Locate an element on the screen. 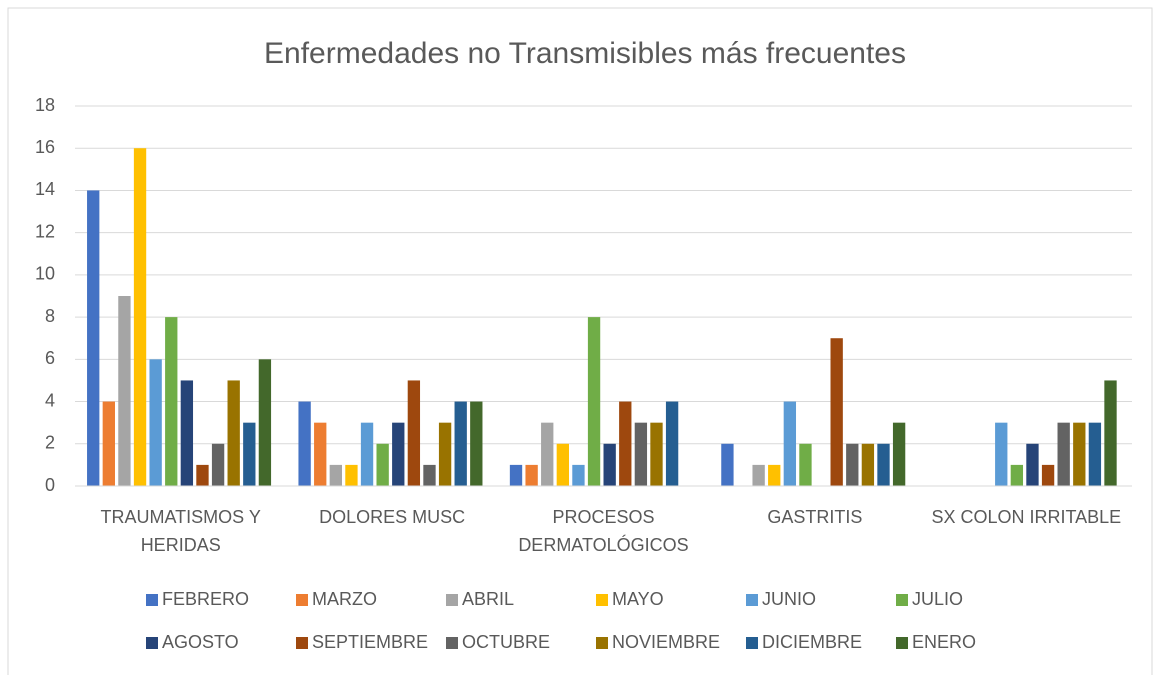 This screenshot has width=1153, height=675. x-tick-label: DOLORES MUSC is located at coordinates (392, 517).